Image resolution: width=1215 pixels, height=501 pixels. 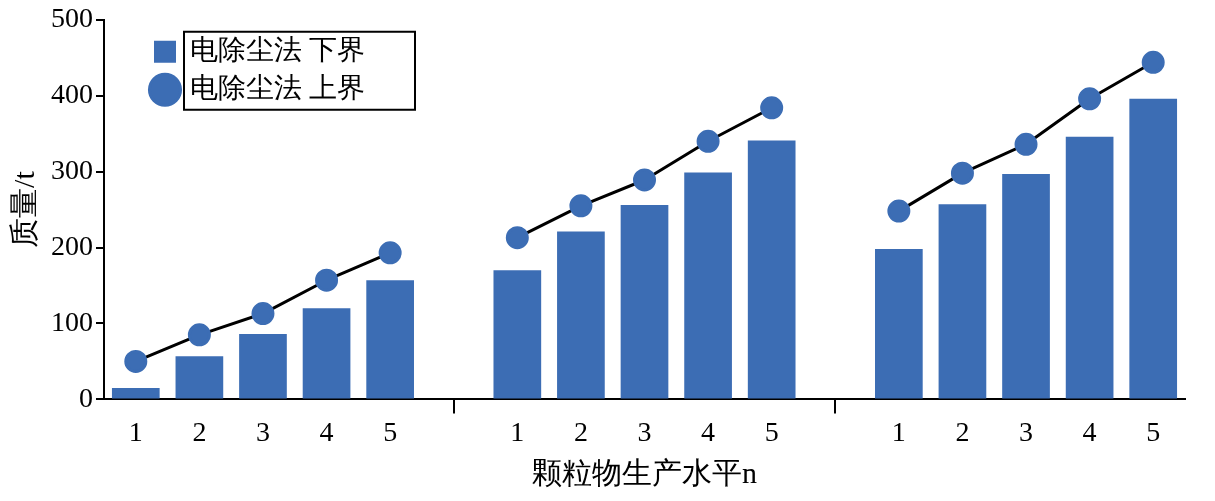 What do you see at coordinates (277, 50) in the screenshot?
I see `legend-label: 电除尘法 下界` at bounding box center [277, 50].